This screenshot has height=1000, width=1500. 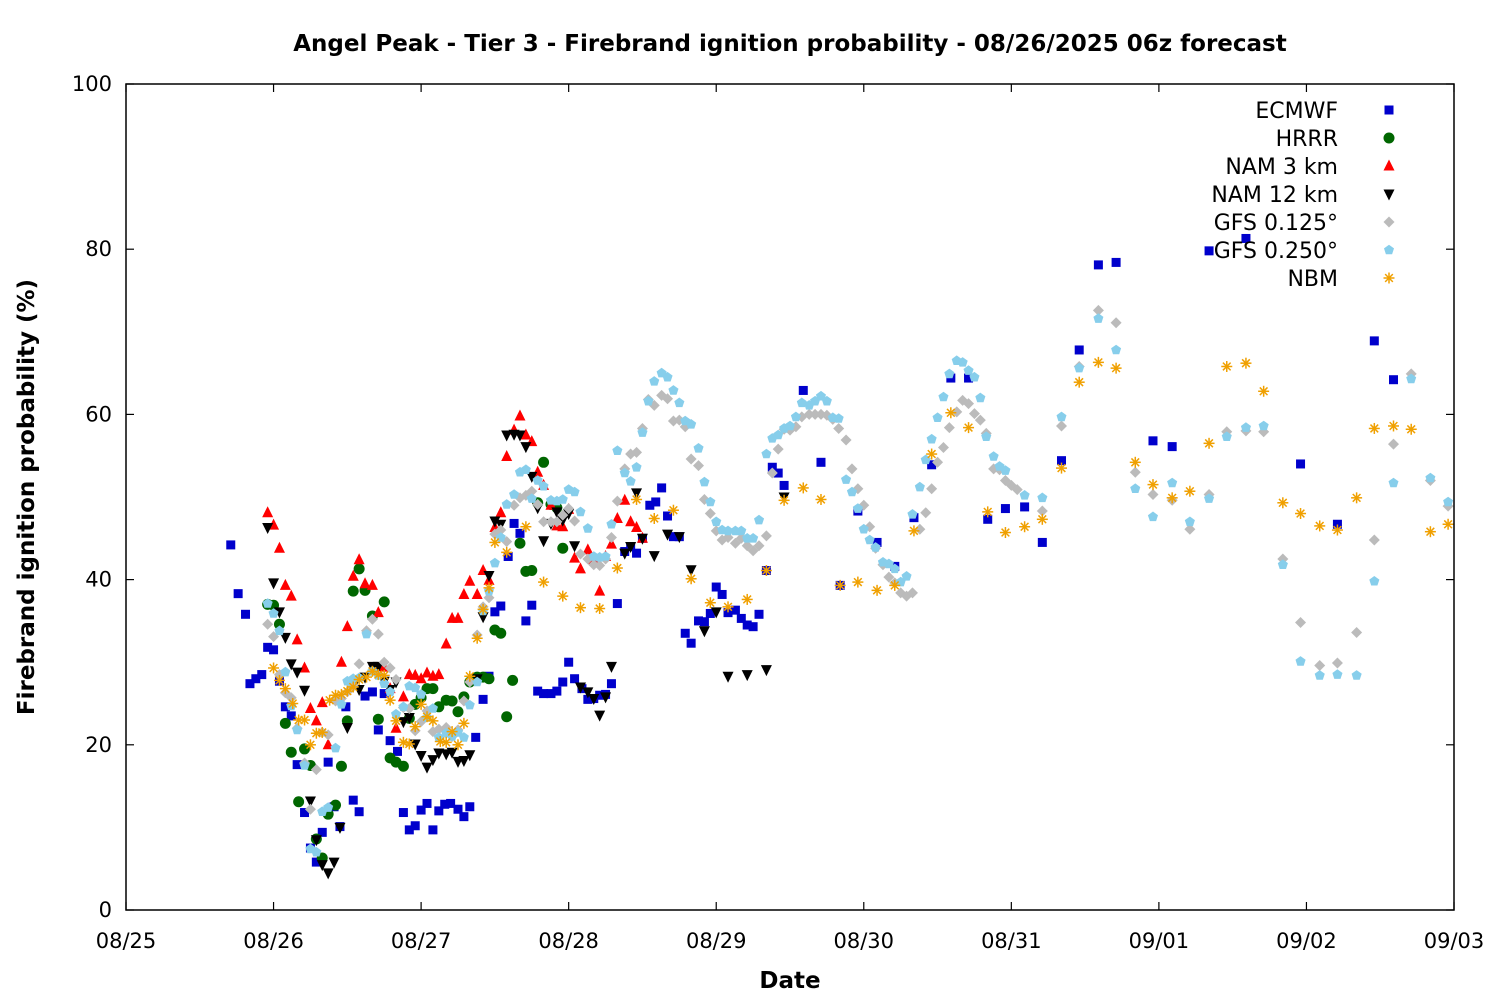 I want to click on y-tick-label: 80, so click(x=98, y=249).